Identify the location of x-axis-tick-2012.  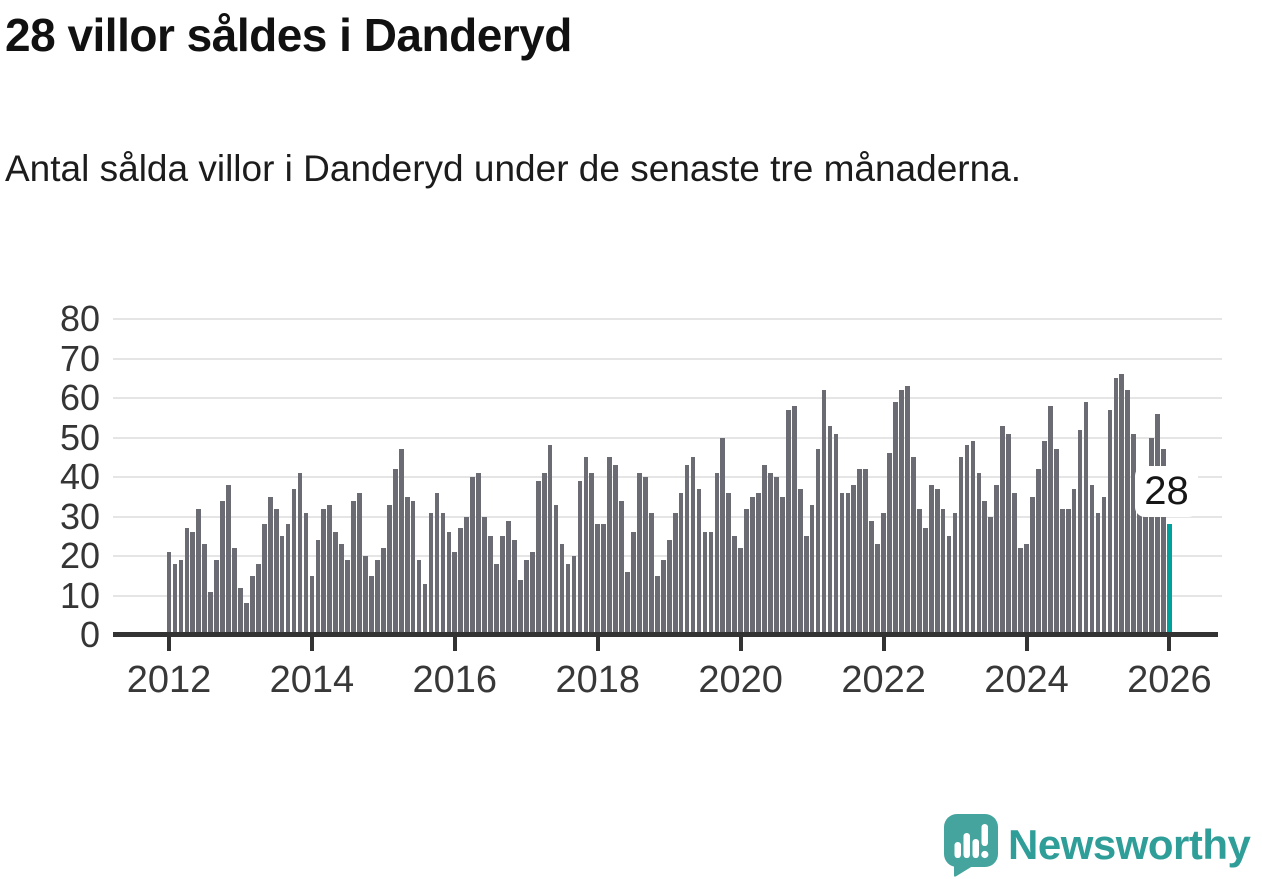
(169, 644).